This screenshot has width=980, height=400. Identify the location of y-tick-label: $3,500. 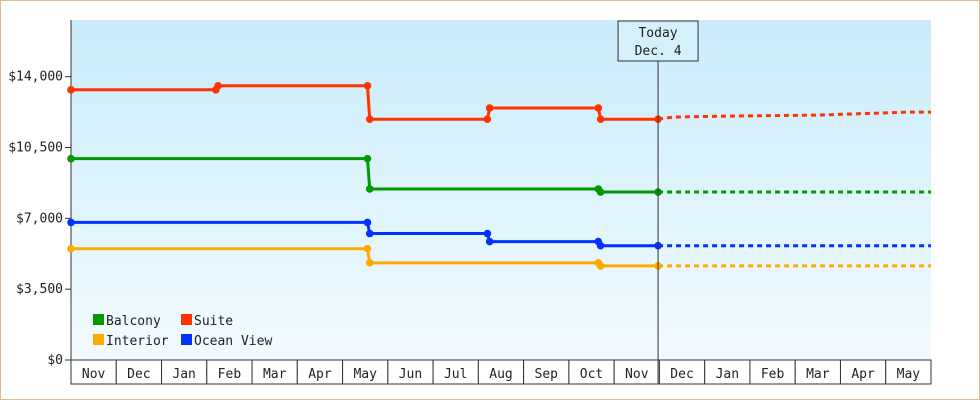
(39, 289).